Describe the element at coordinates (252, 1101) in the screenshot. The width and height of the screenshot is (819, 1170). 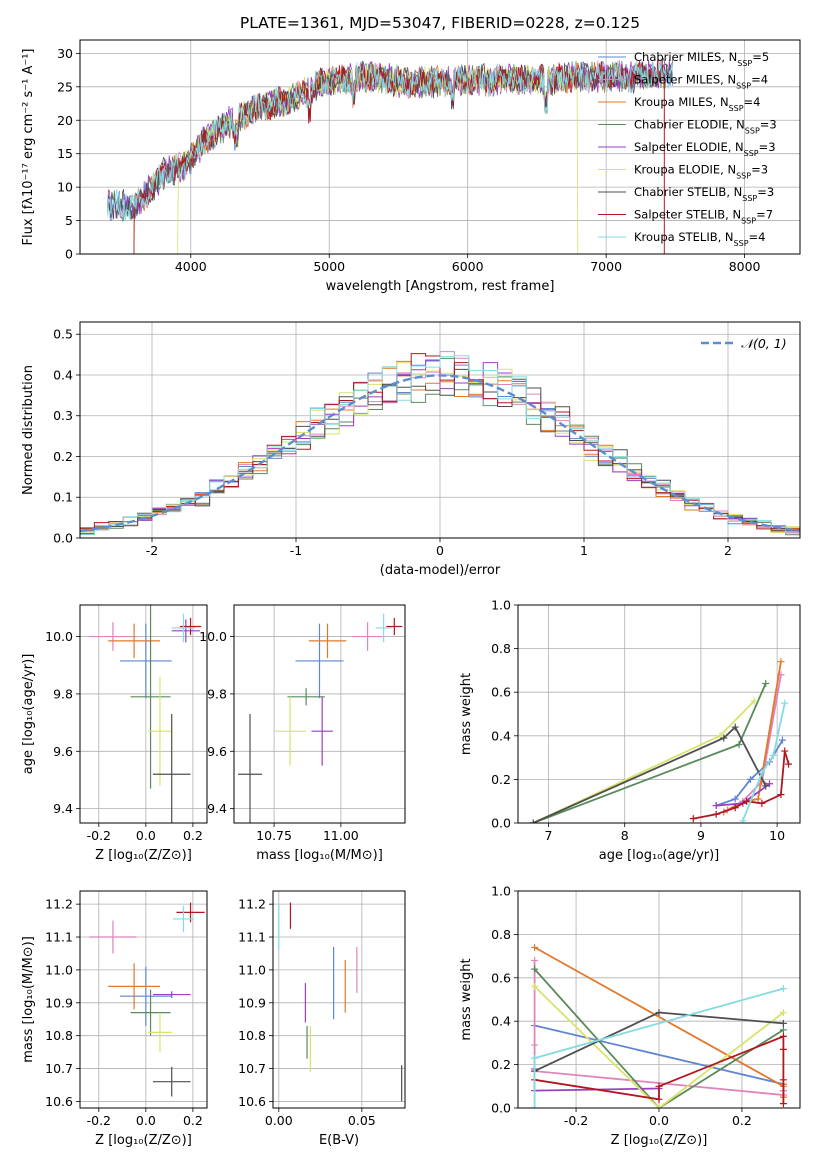
I see `y-tick-label: 10.6` at that location.